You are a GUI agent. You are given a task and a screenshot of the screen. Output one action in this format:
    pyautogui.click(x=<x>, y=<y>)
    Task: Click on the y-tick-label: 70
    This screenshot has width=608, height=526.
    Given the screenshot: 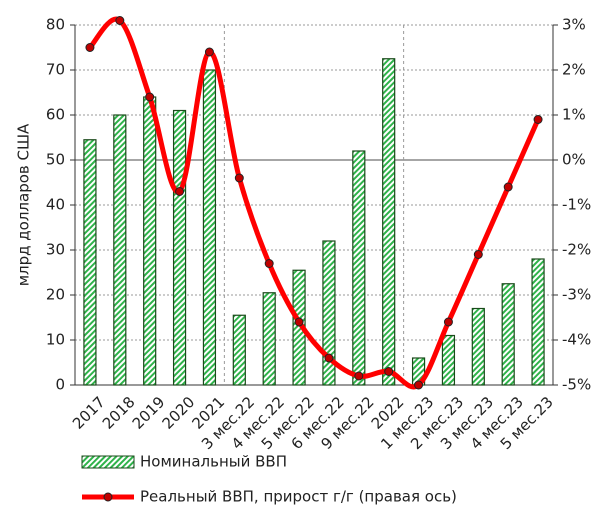 What is the action you would take?
    pyautogui.click(x=55, y=70)
    